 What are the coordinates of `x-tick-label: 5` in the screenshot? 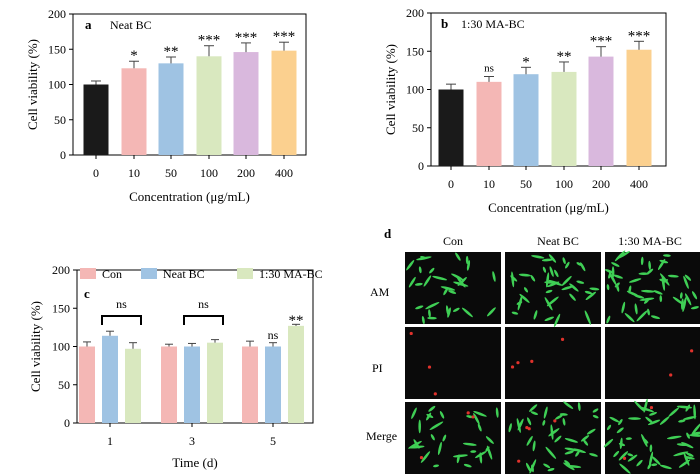 It's located at (273, 441).